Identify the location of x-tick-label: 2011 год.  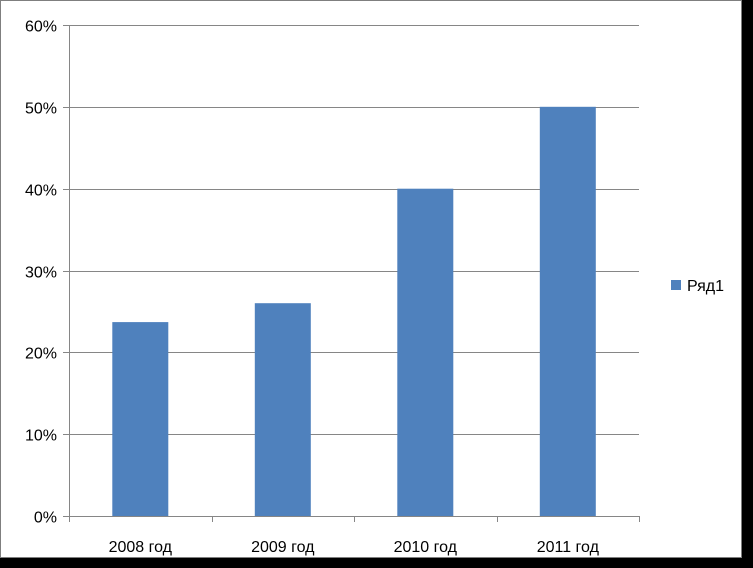
(568, 547).